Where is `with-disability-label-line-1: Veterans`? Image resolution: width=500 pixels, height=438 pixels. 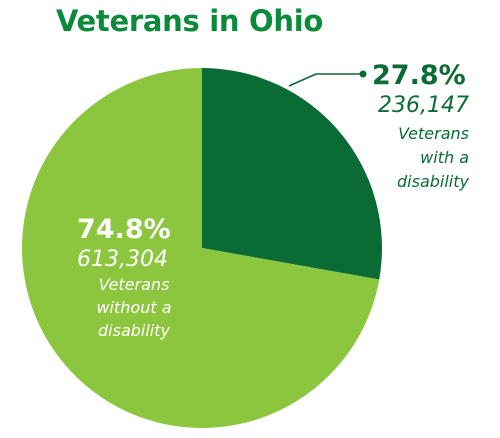 with-disability-label-line-1: Veterans is located at coordinates (433, 133).